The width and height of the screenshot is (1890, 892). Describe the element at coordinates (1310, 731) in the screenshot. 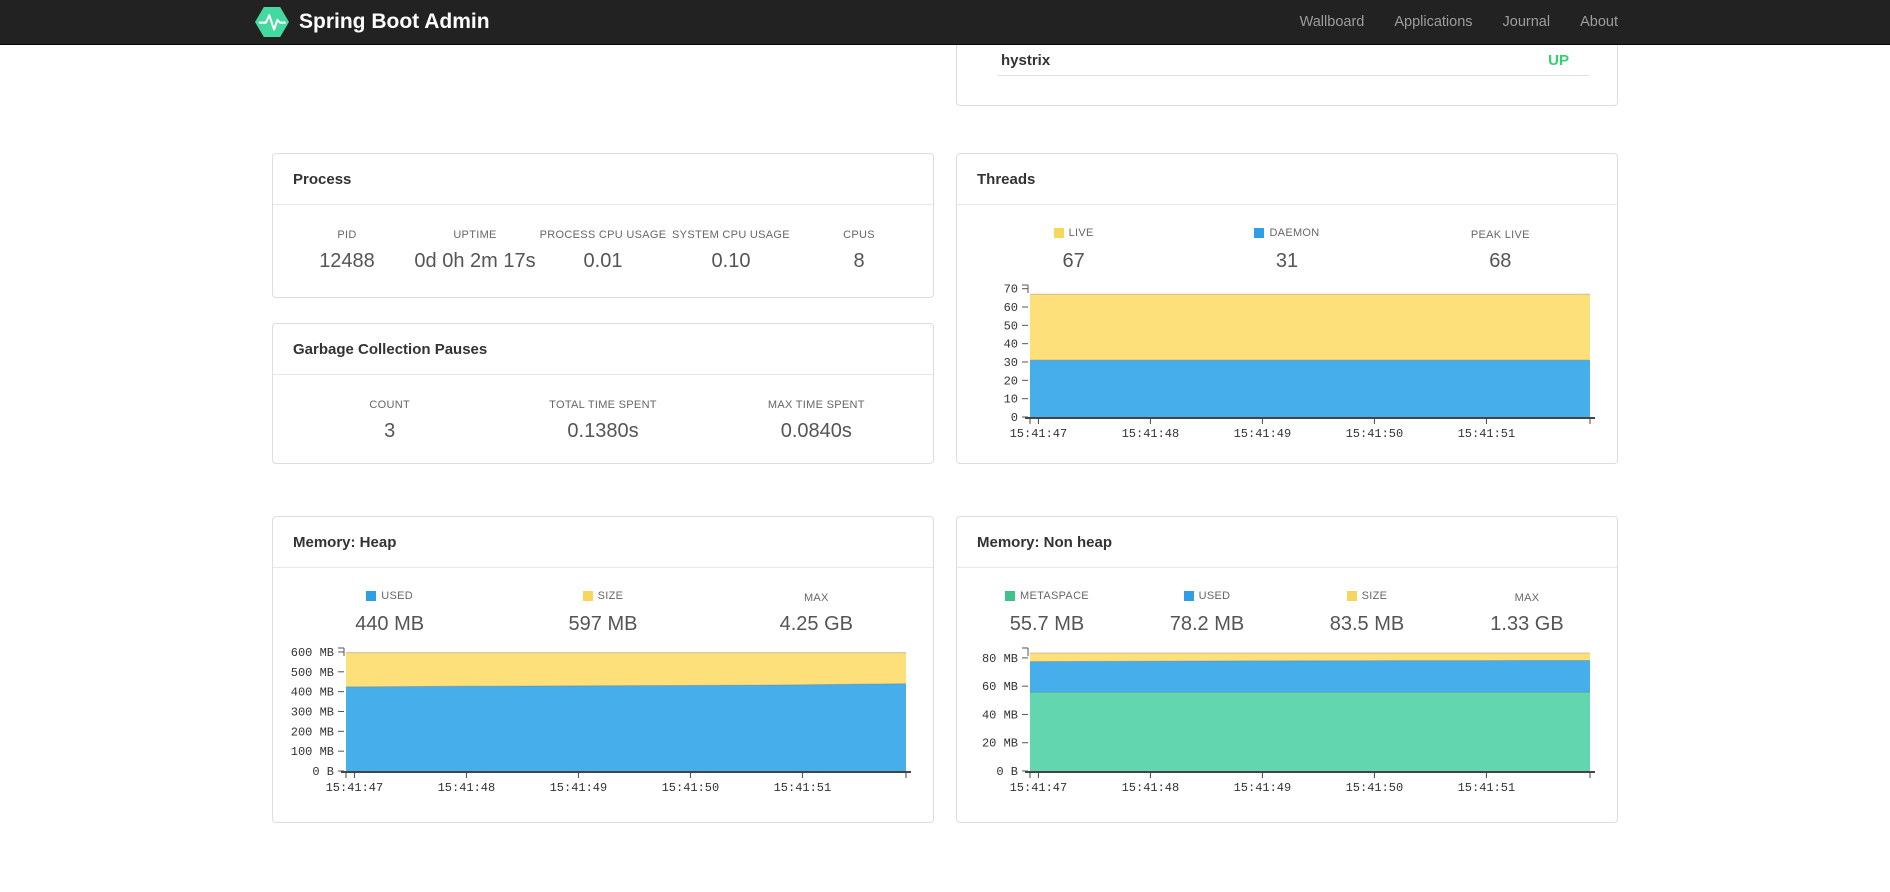

I see `area-metaspace` at that location.